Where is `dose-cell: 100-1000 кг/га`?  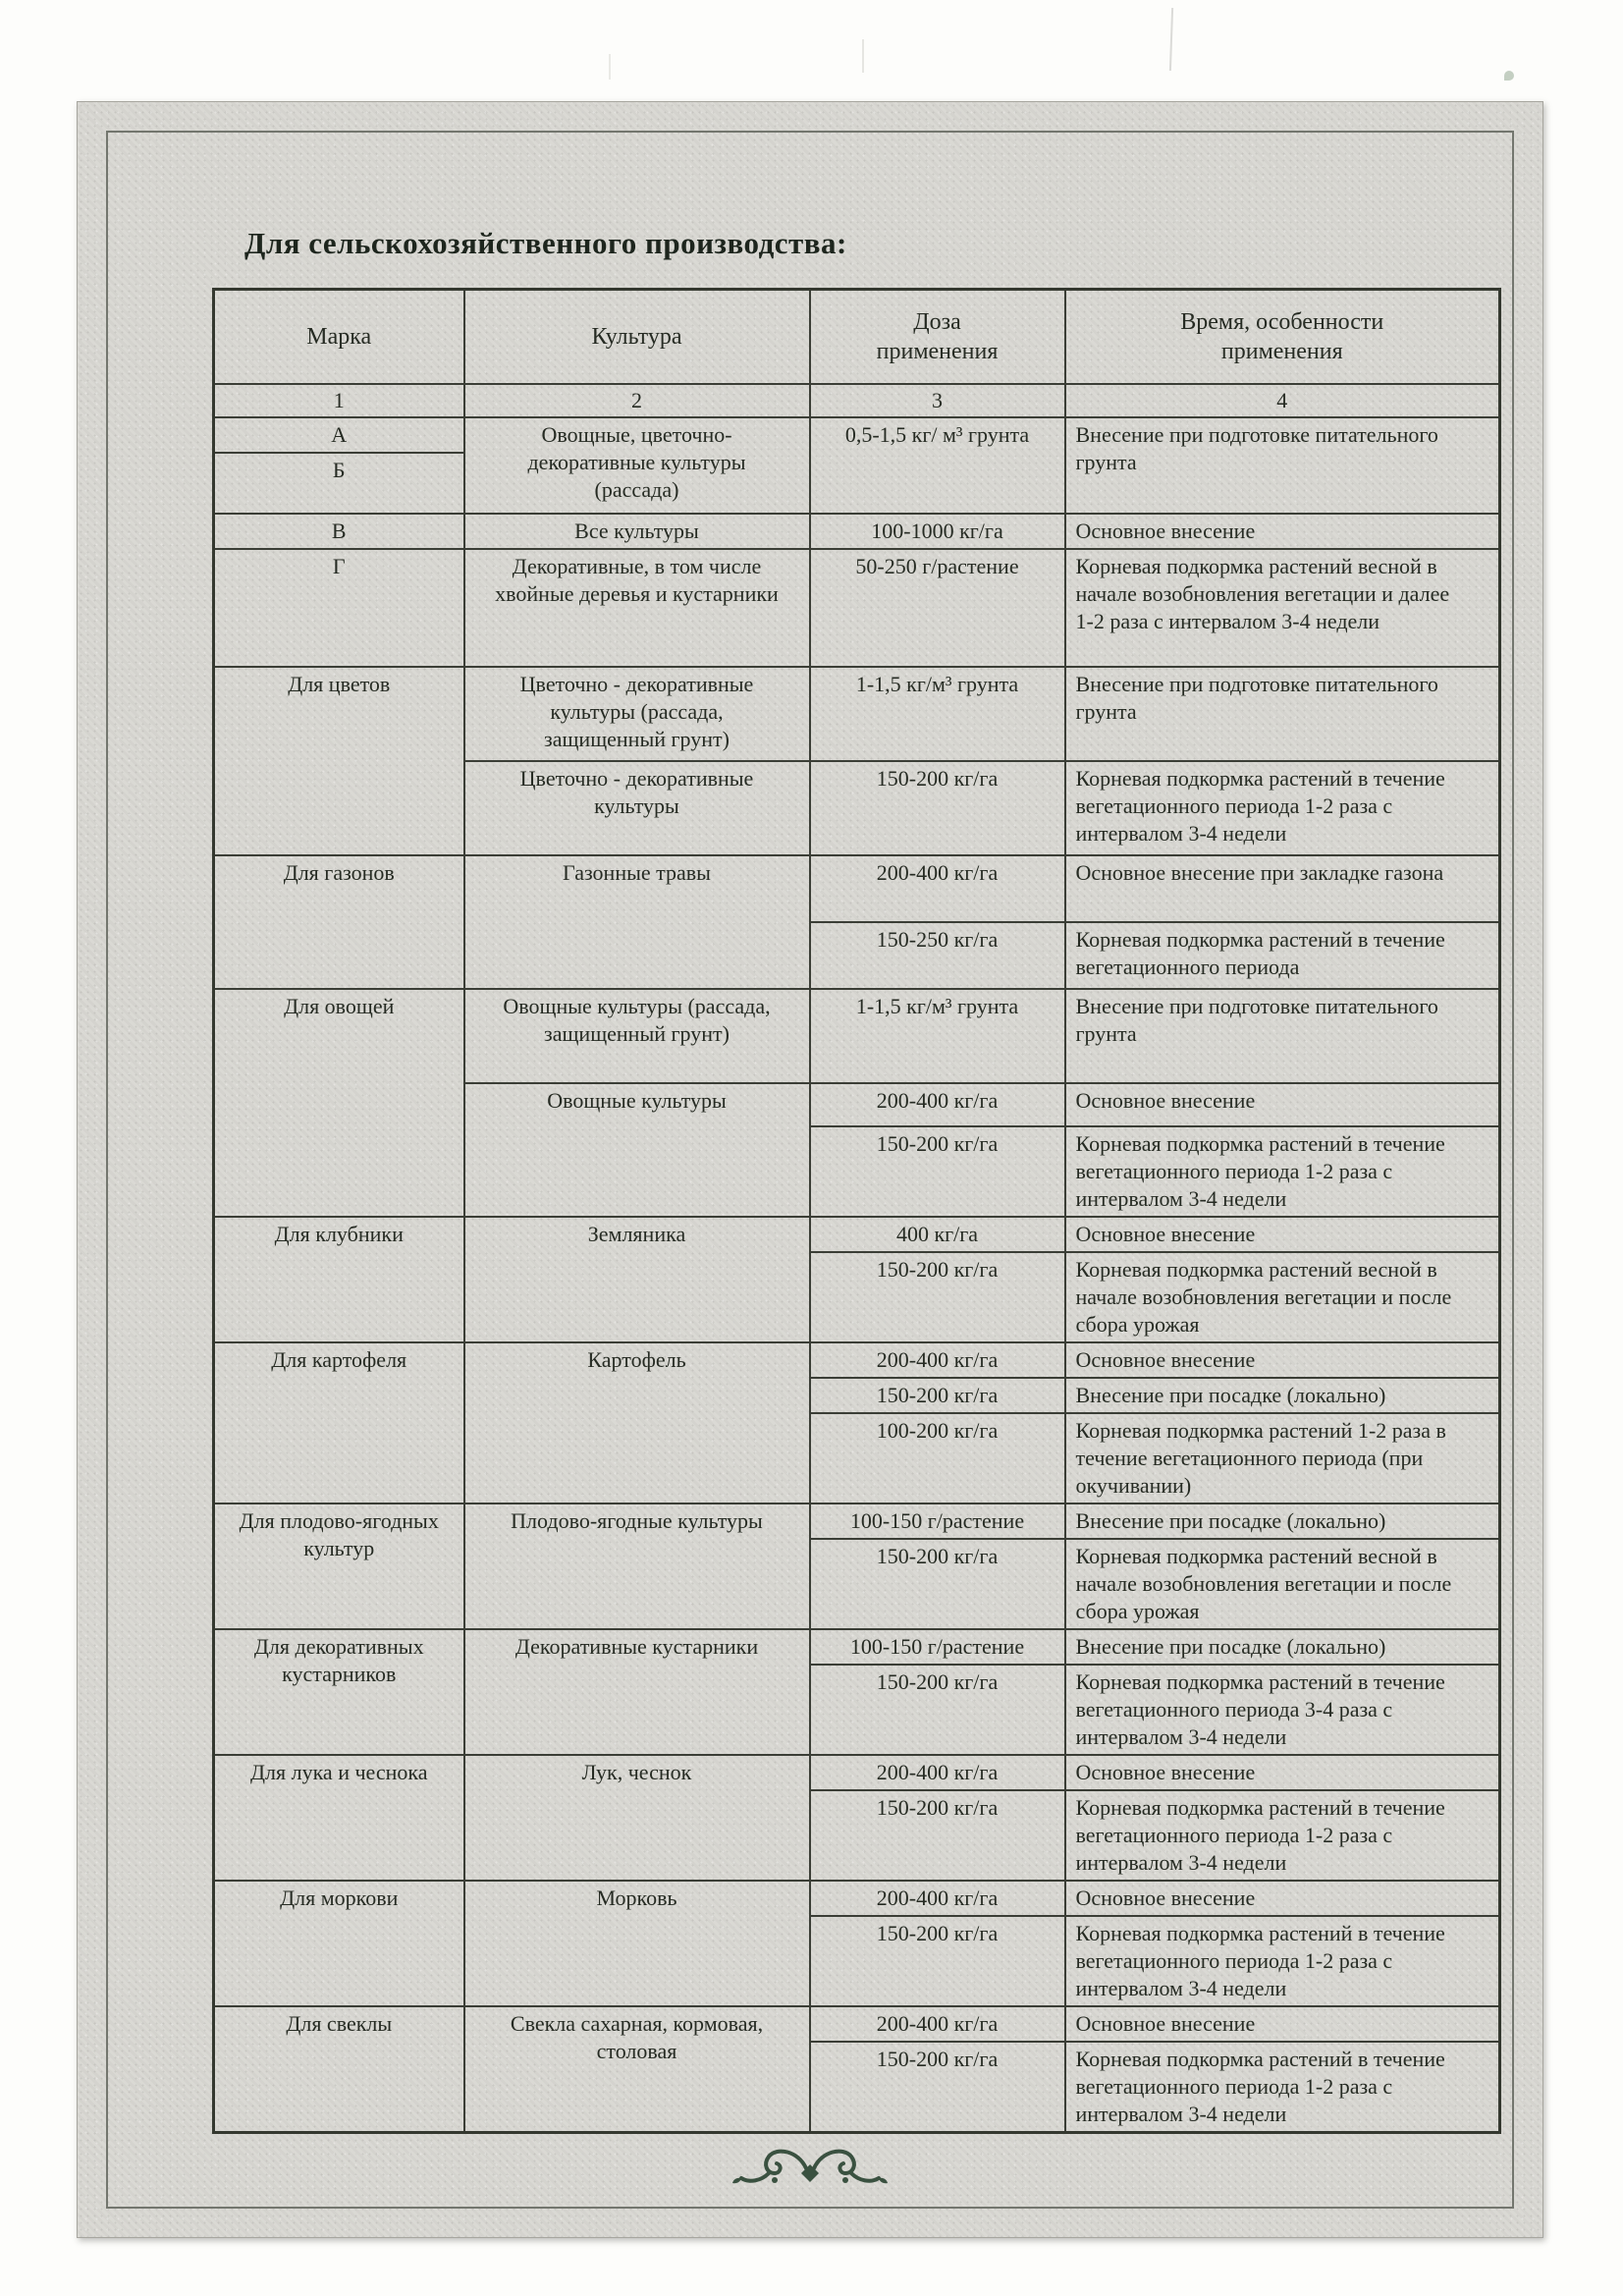
dose-cell: 100-1000 кг/га is located at coordinates (937, 531).